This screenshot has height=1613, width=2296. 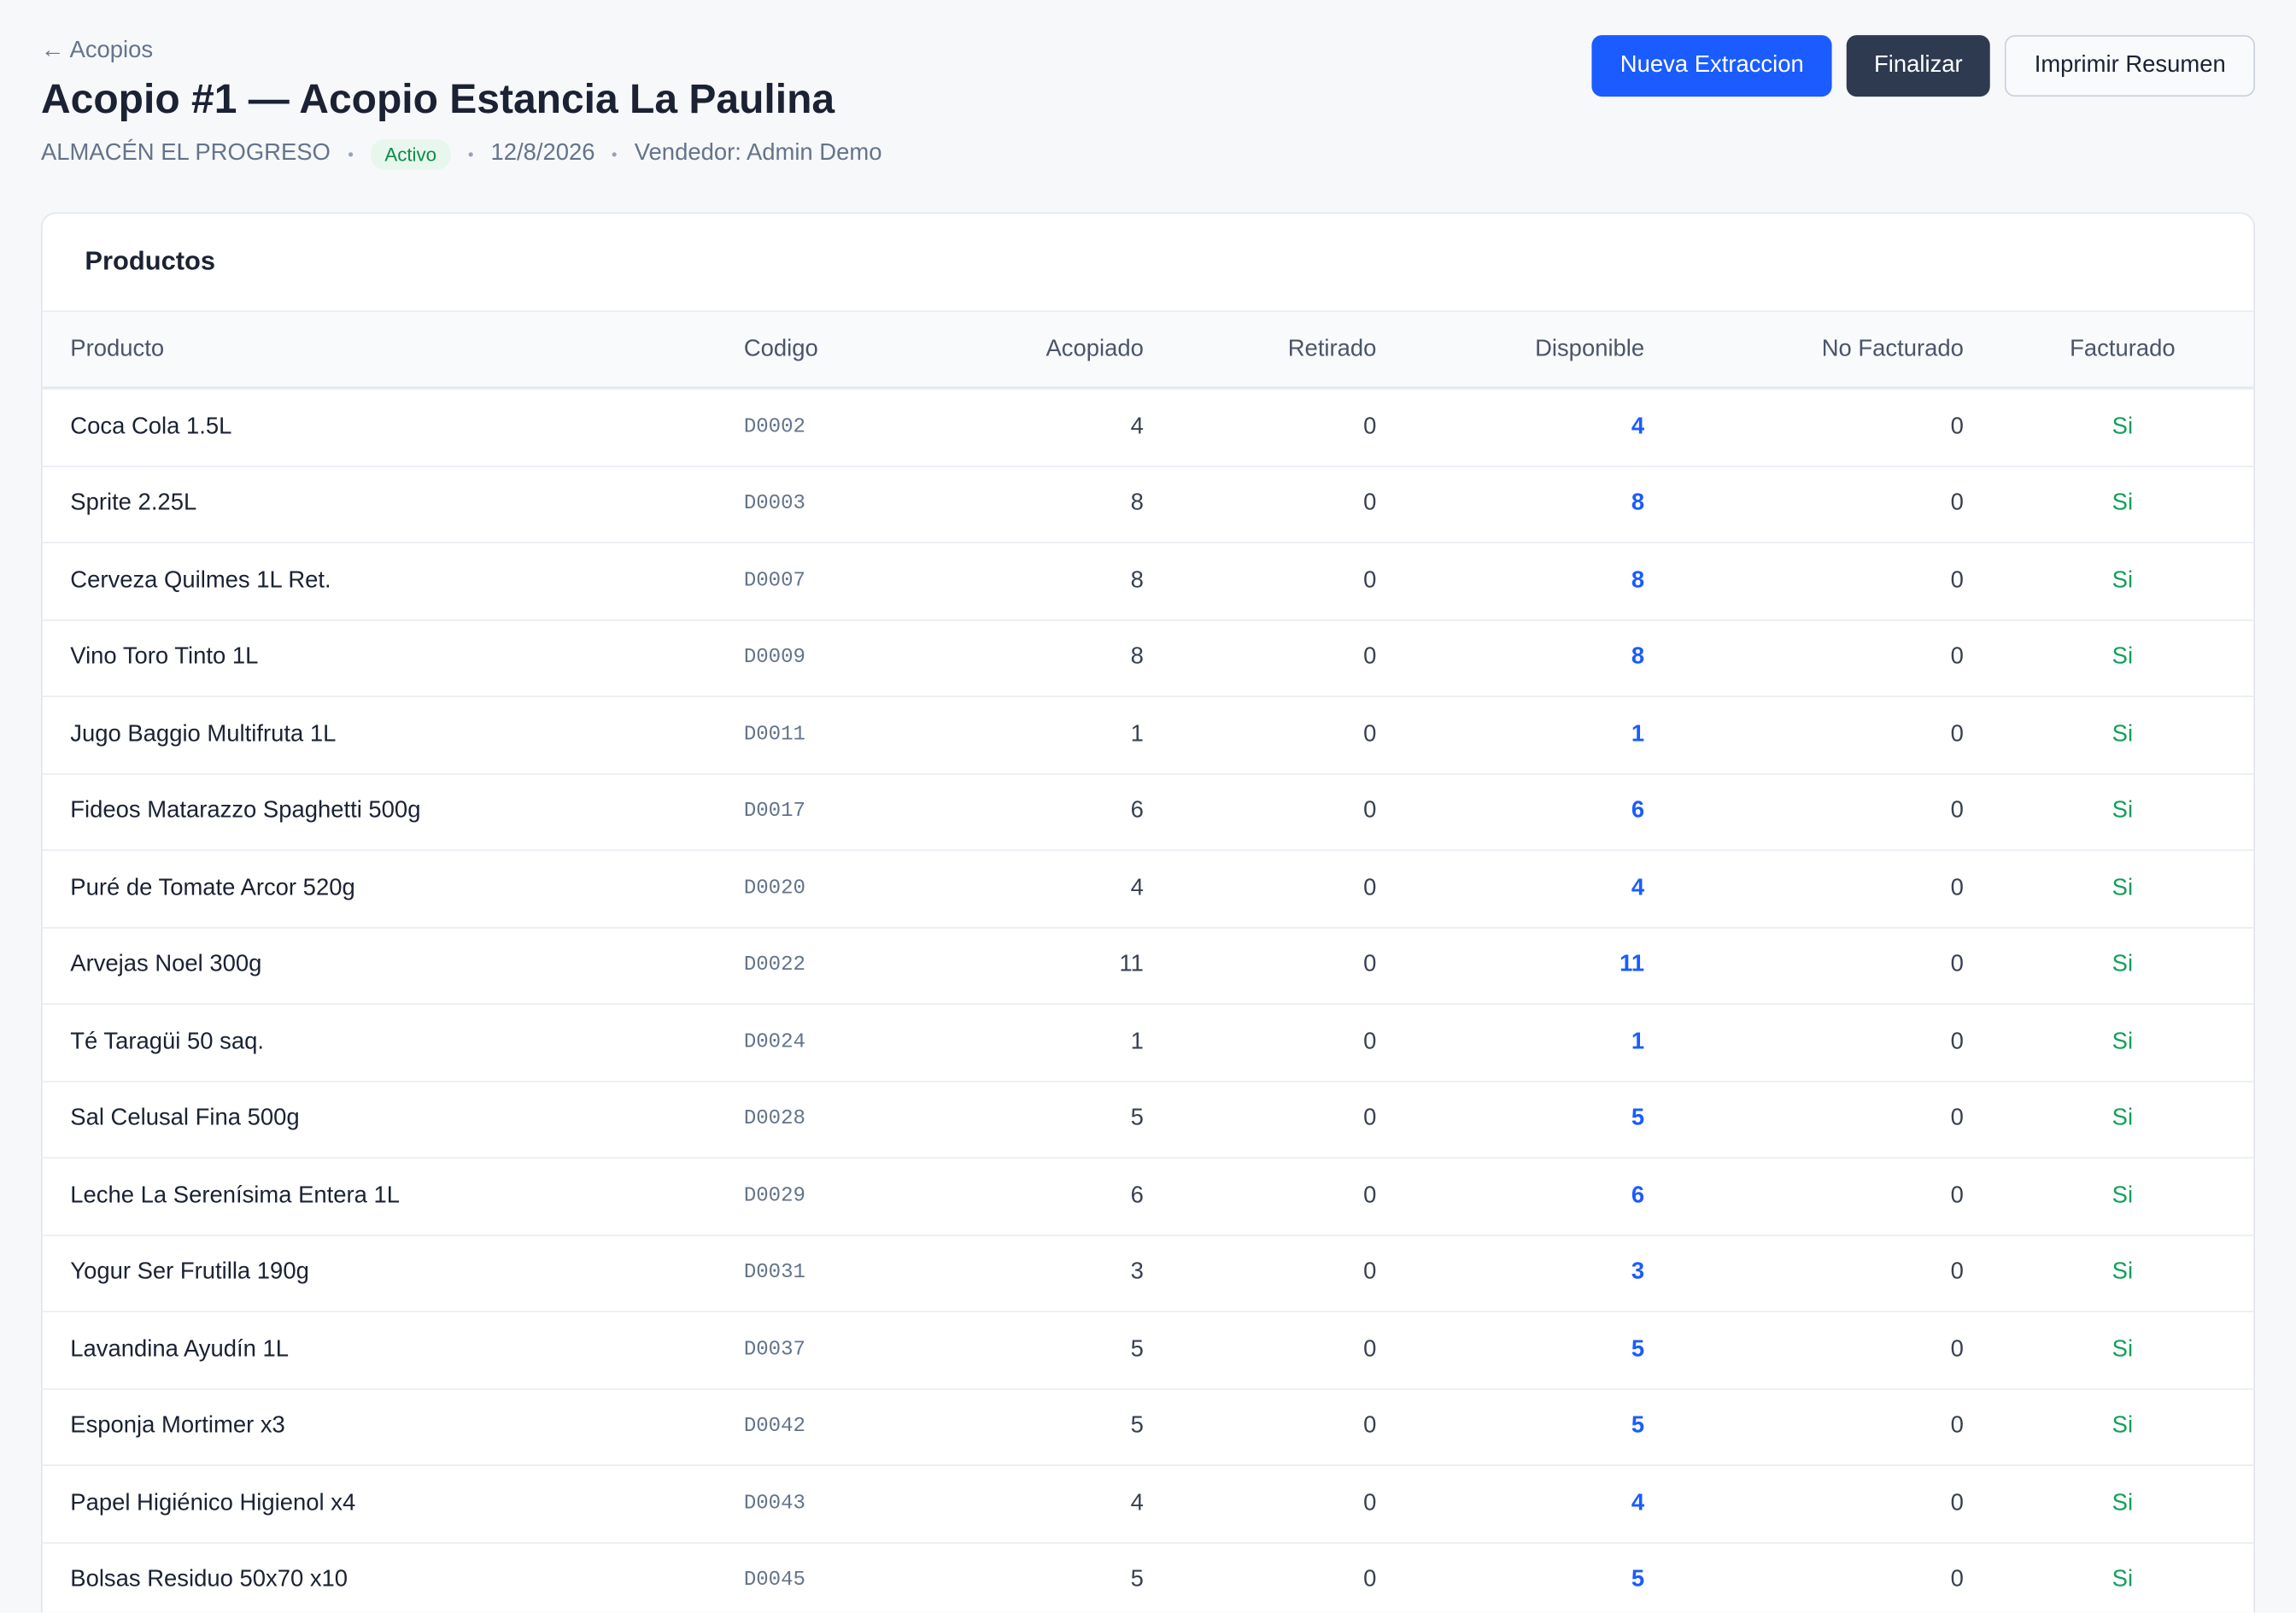 What do you see at coordinates (1148, 580) in the screenshot?
I see `table-row: Cerveza Quilmes 1L Ret. D0007 8 0 8 0 Si` at bounding box center [1148, 580].